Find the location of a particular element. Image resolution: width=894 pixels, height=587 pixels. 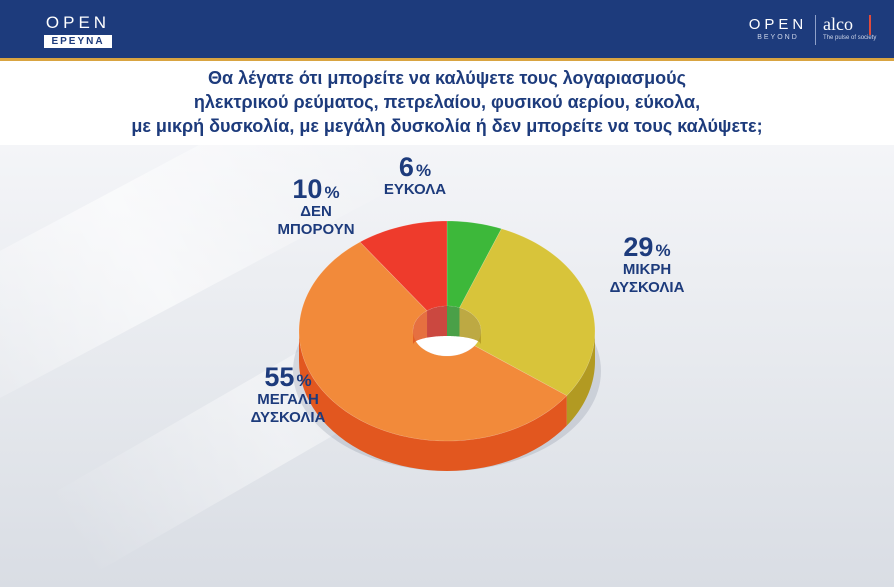

ereuna-logo-sub: ΕΡΕΥΝΑ is located at coordinates (78, 41).